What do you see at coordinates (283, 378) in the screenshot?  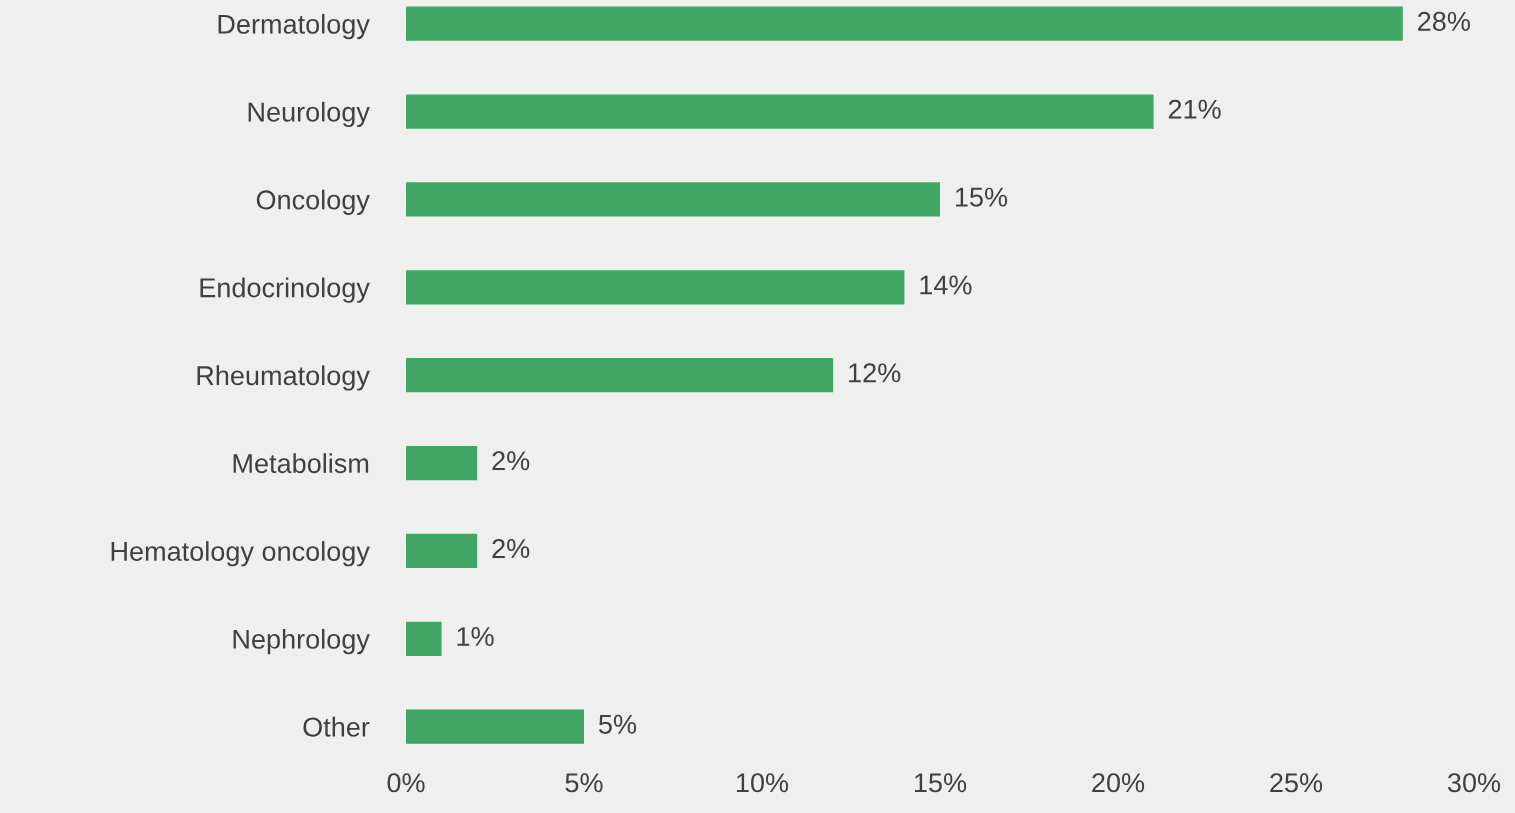 I see `y-tick-label: Rheumatology` at bounding box center [283, 378].